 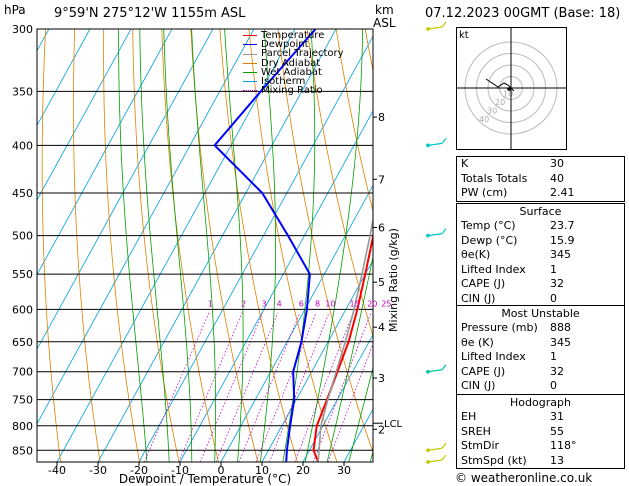 What do you see at coordinates (563, 445) in the screenshot?
I see `table-row-value: 118°` at bounding box center [563, 445].